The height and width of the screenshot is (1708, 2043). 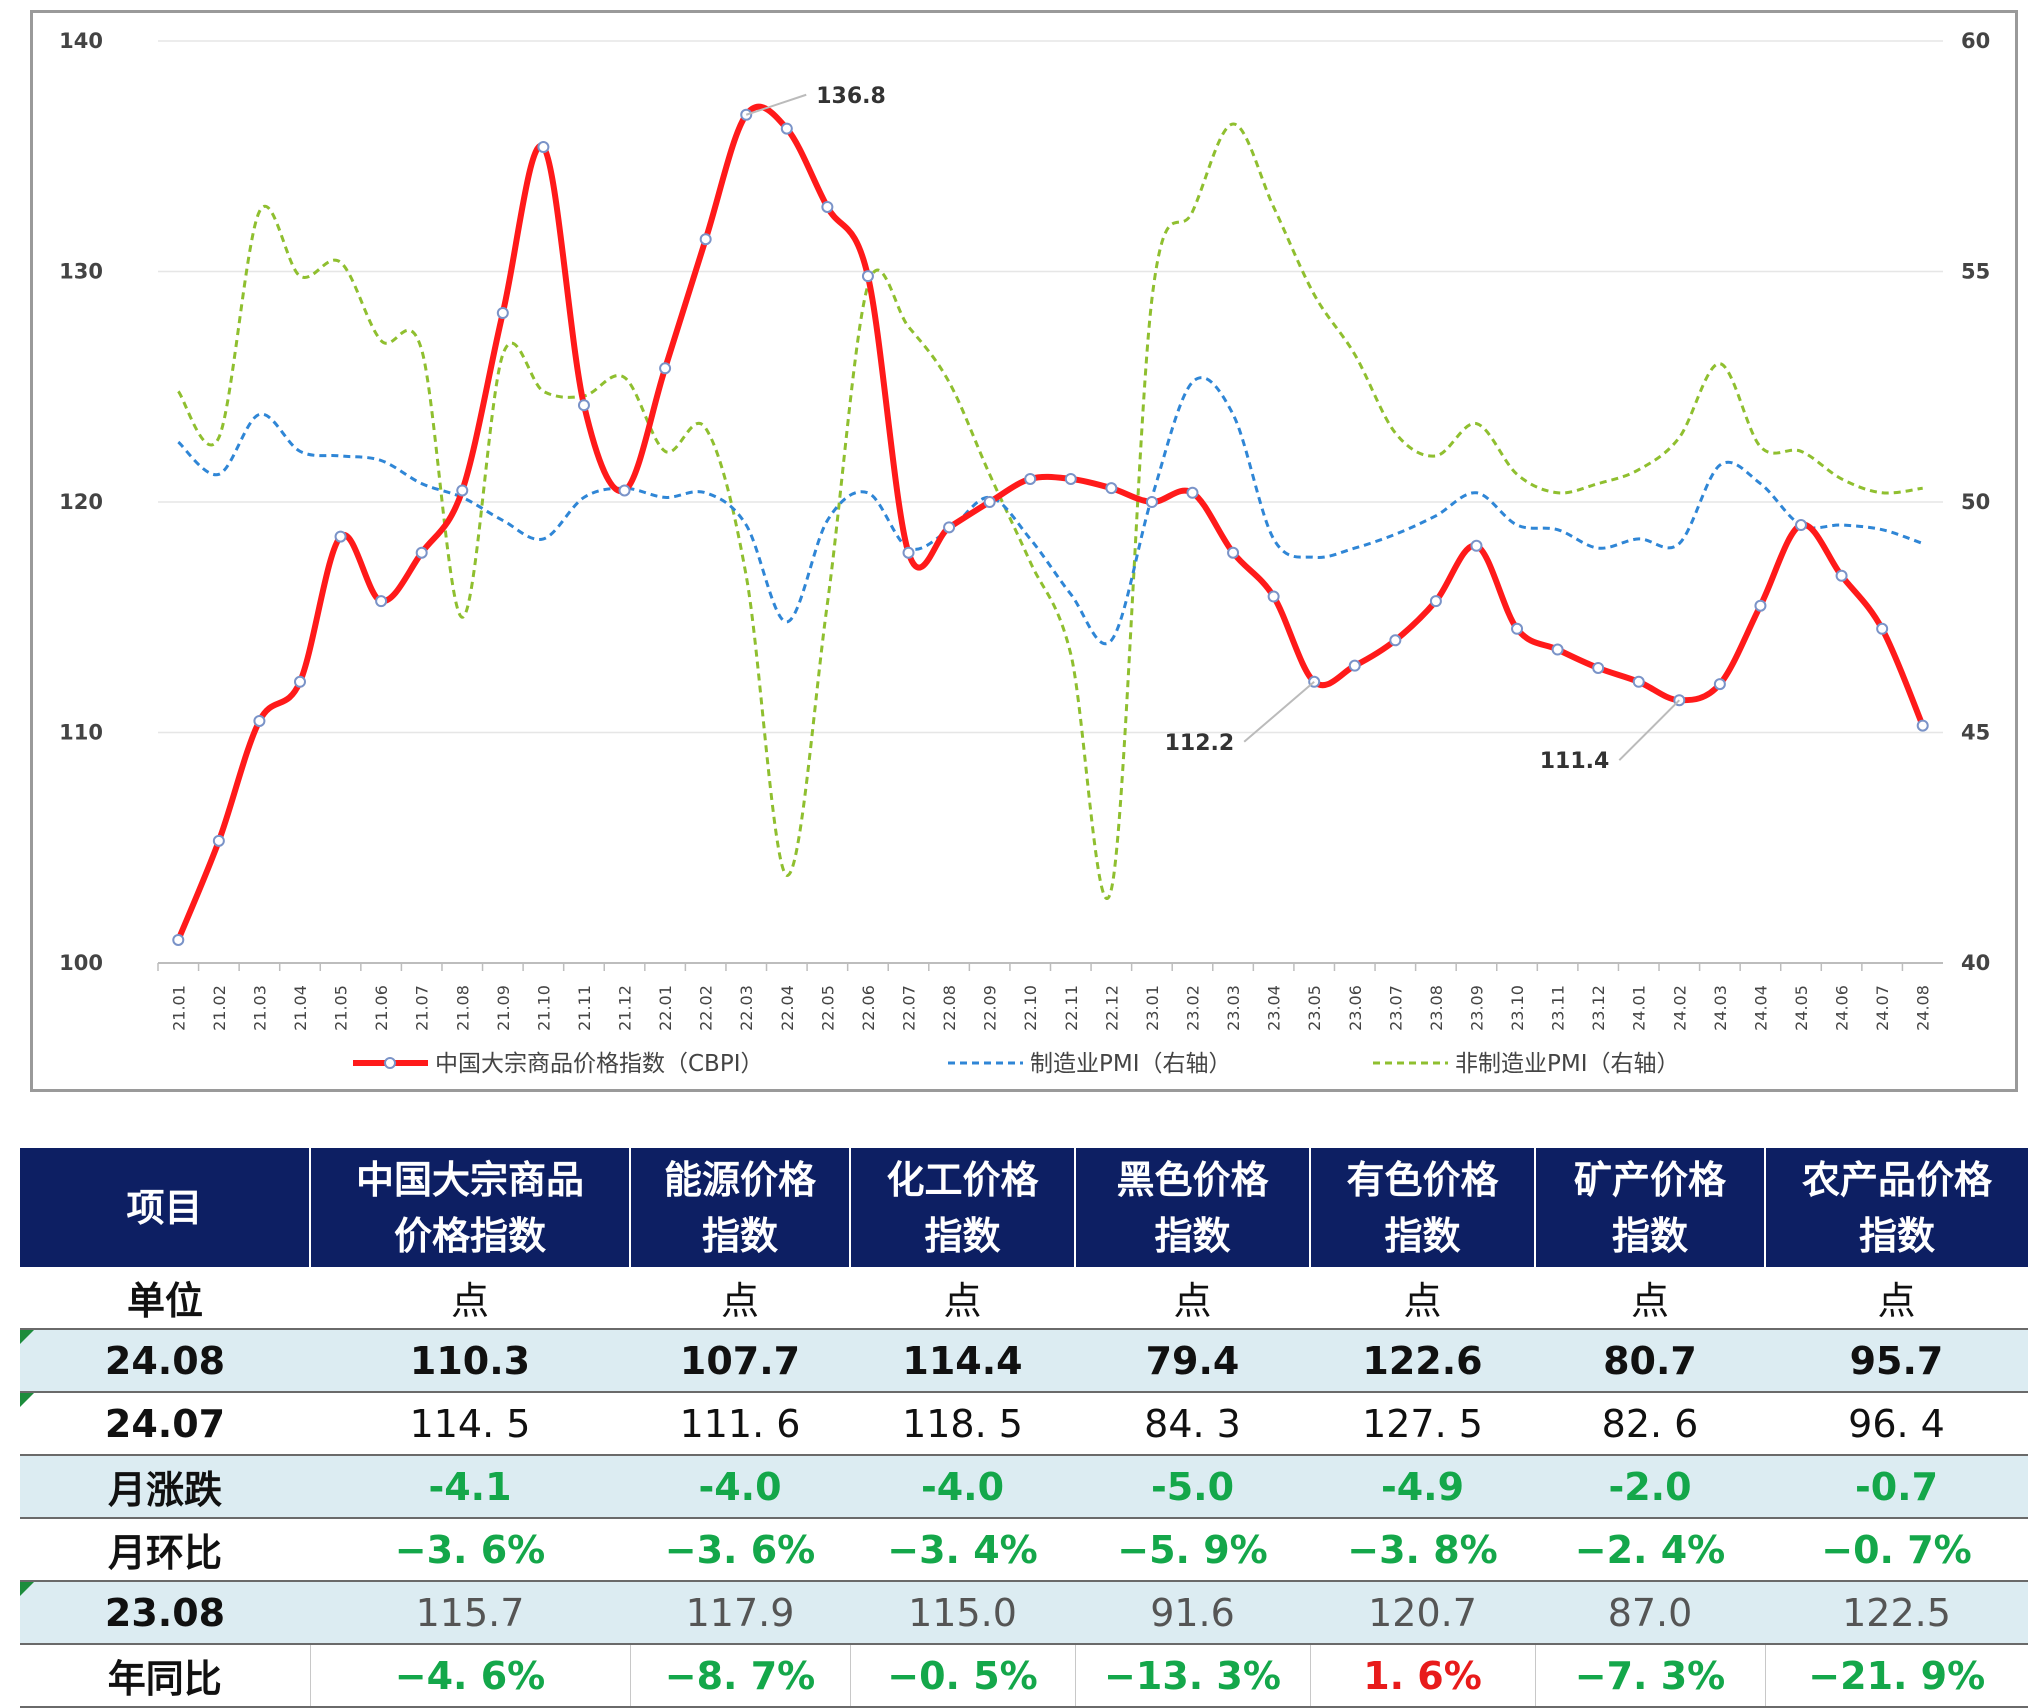 What do you see at coordinates (1975, 502) in the screenshot?
I see `right-axis-tick-label: 50` at bounding box center [1975, 502].